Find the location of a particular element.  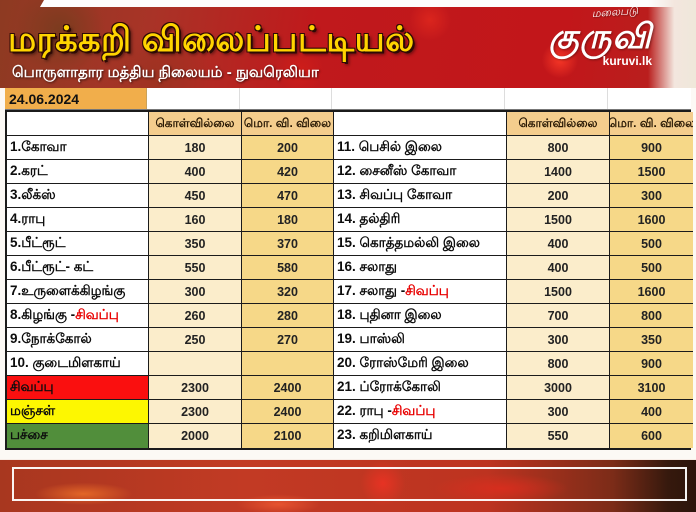

item-name: 15. கொத்தமல்லி இலை is located at coordinates (408, 242).